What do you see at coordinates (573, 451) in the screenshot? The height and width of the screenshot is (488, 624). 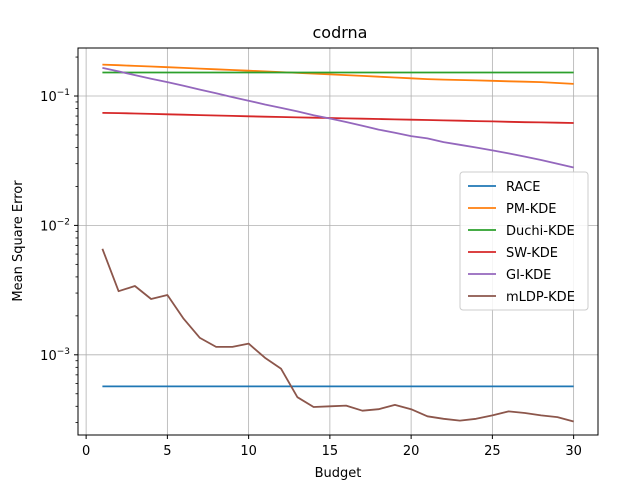 I see `x-tick-label: 30` at bounding box center [573, 451].